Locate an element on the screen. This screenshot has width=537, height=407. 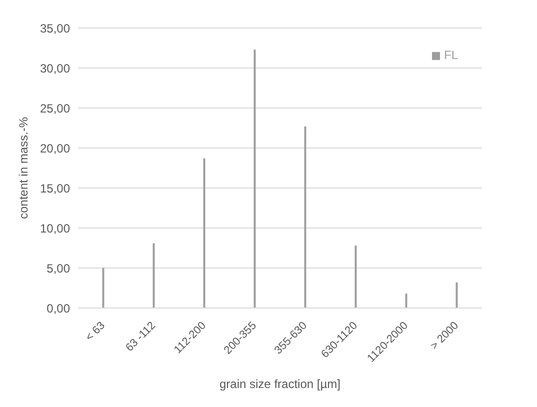
y-tick-label: 10,00 is located at coordinates (55, 228).